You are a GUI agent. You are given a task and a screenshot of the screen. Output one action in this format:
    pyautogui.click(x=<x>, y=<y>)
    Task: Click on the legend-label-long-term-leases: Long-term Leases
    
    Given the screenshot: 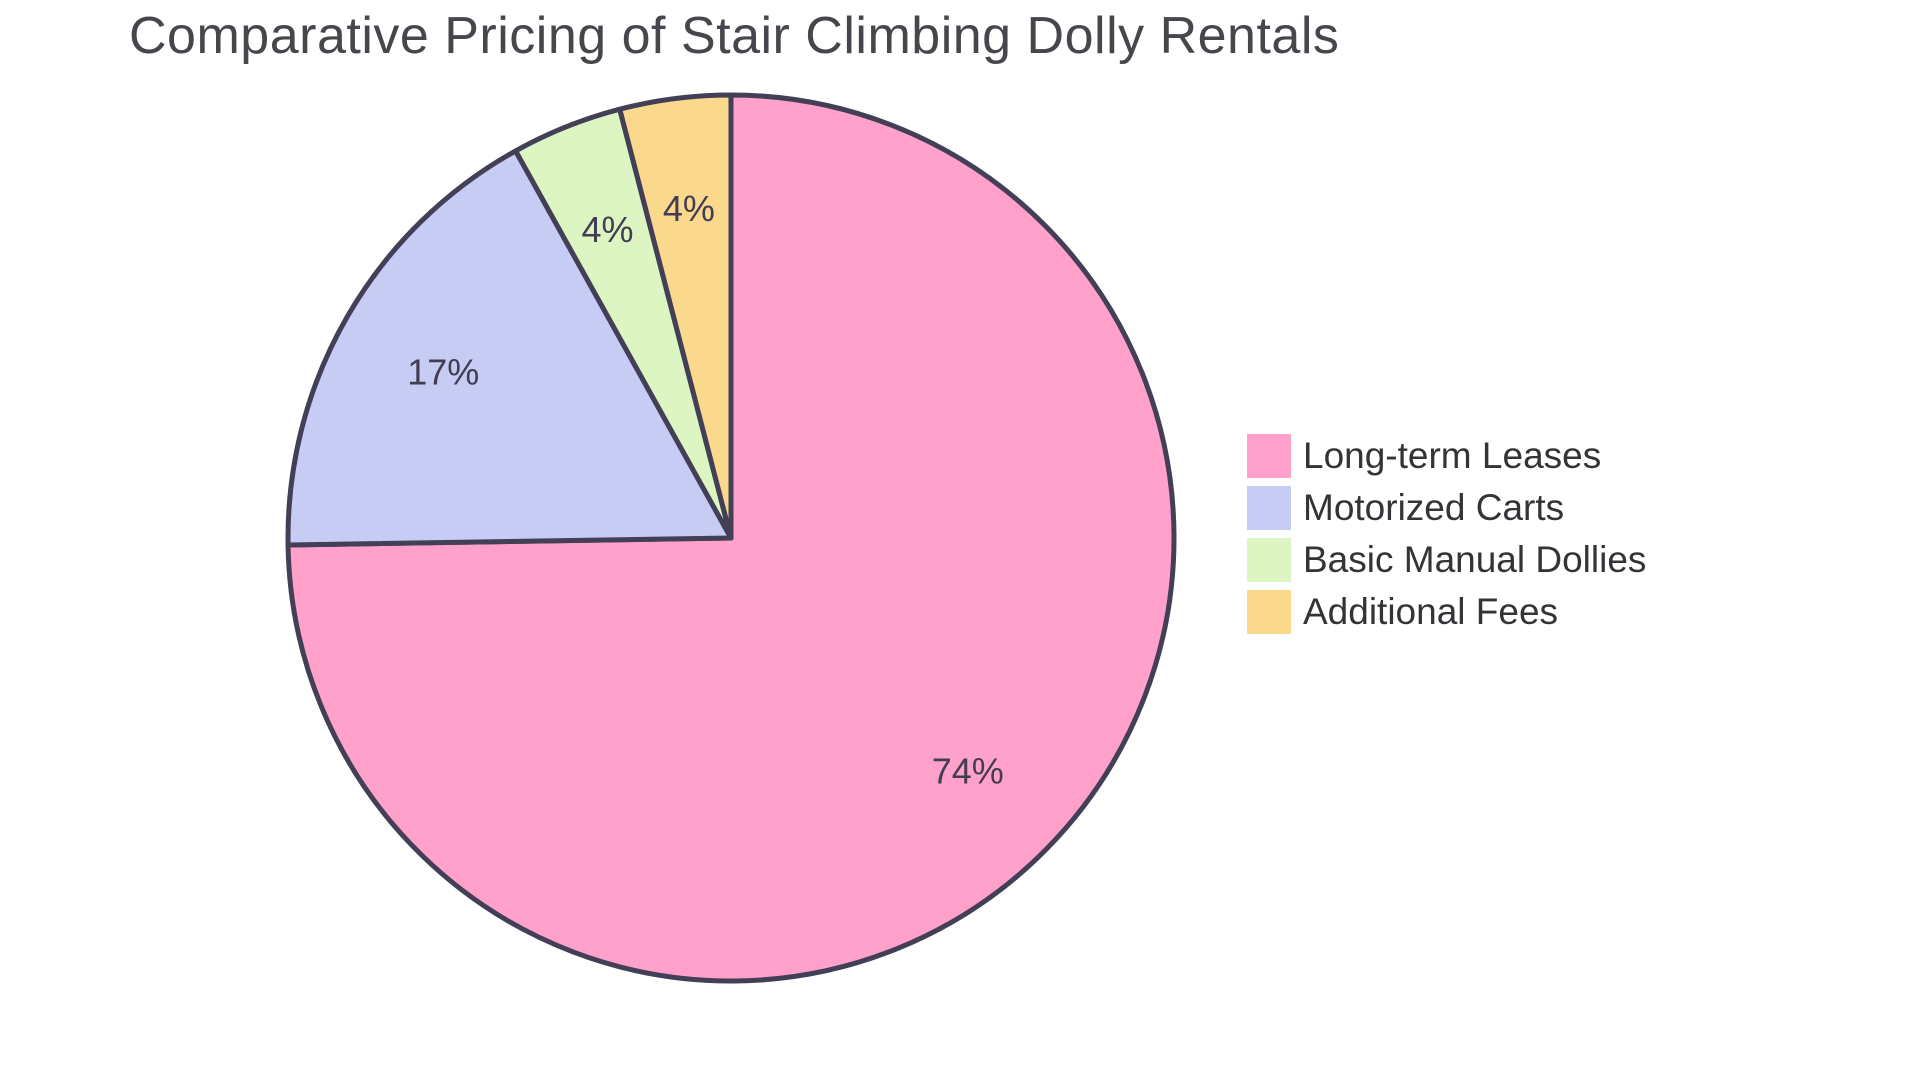 What is the action you would take?
    pyautogui.click(x=1452, y=455)
    